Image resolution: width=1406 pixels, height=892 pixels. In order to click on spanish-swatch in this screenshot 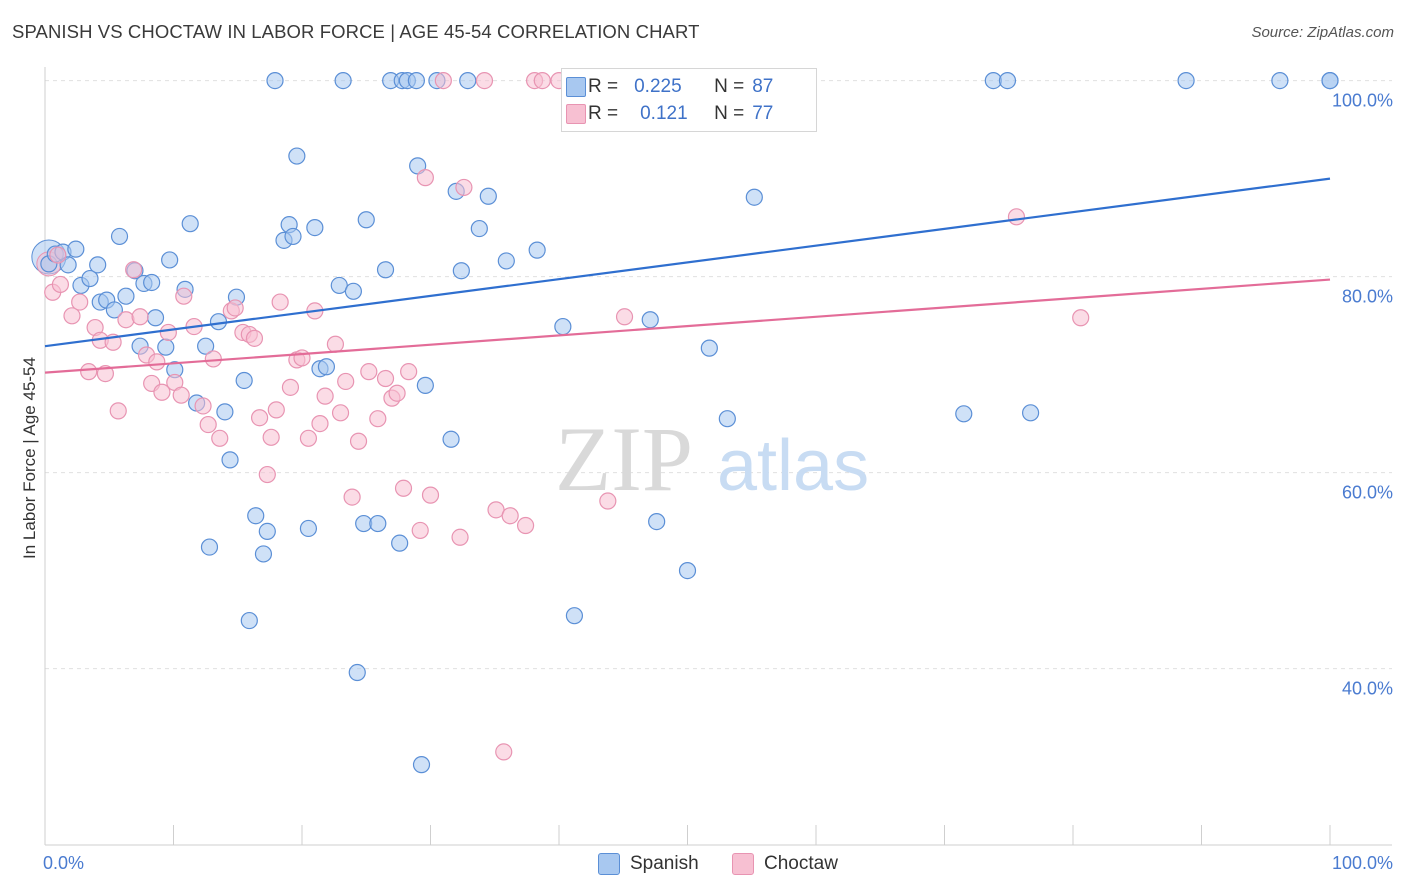, I will do `click(576, 87)`.